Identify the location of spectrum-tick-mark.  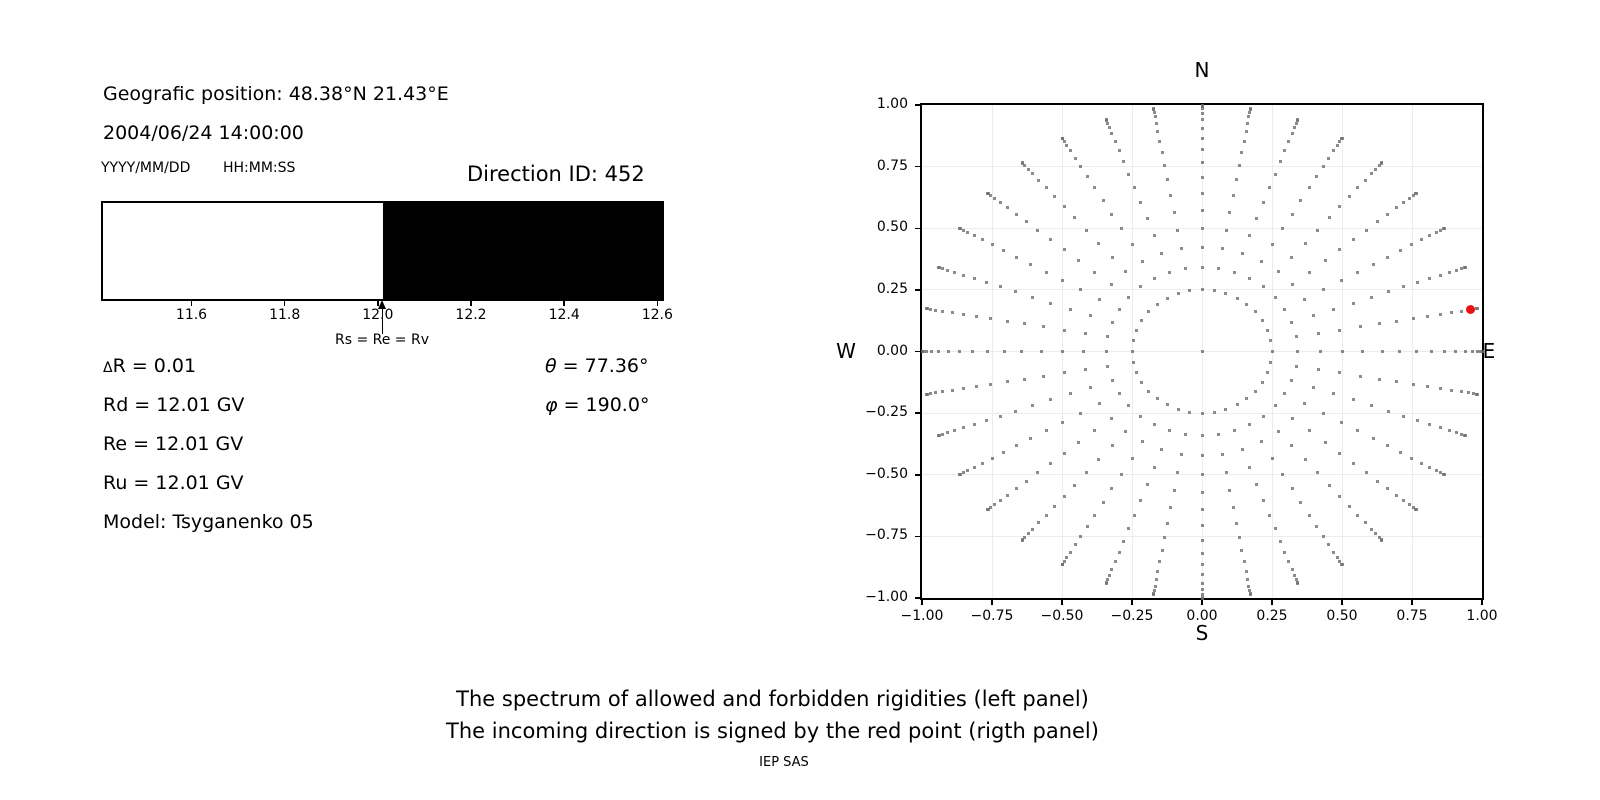
(191, 303).